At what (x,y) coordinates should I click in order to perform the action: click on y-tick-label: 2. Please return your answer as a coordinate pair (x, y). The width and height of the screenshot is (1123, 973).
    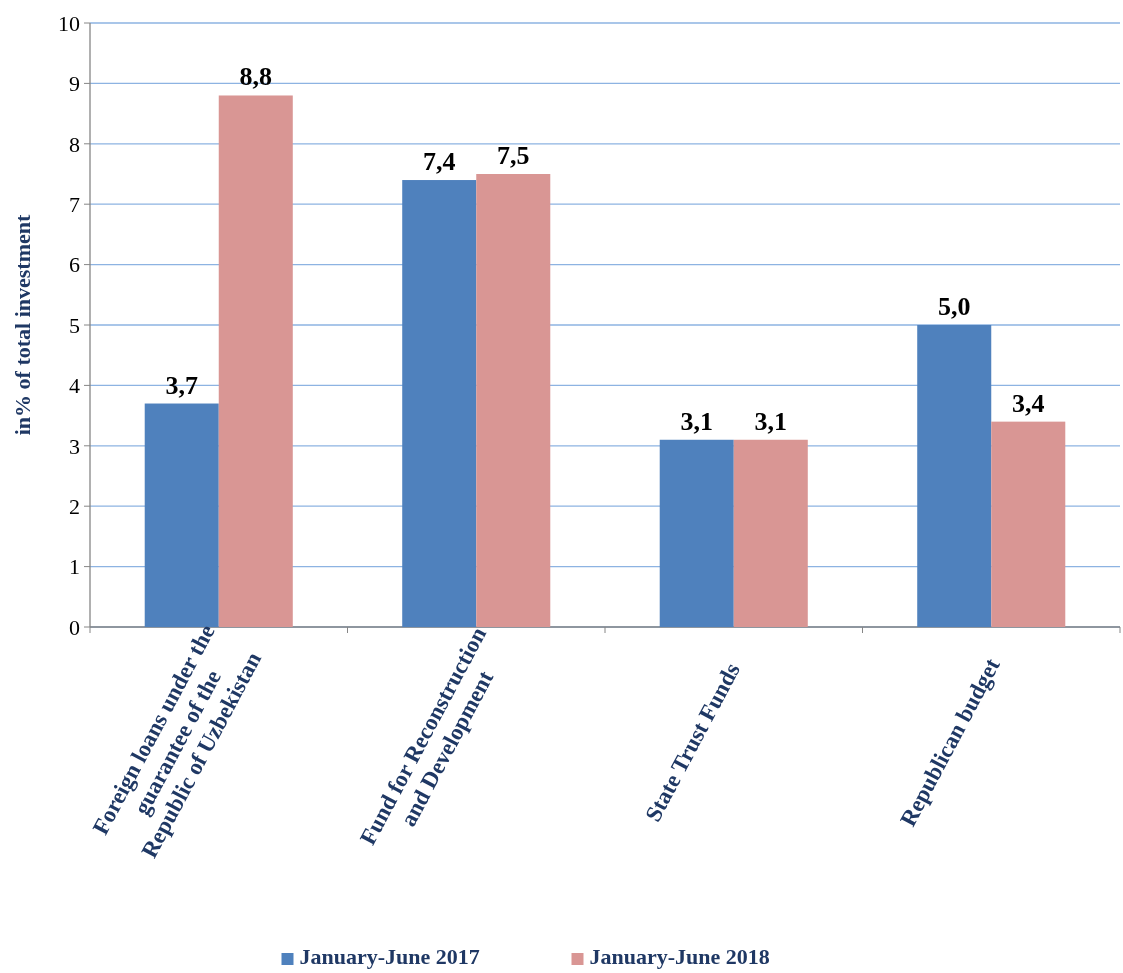
    Looking at the image, I should click on (74, 506).